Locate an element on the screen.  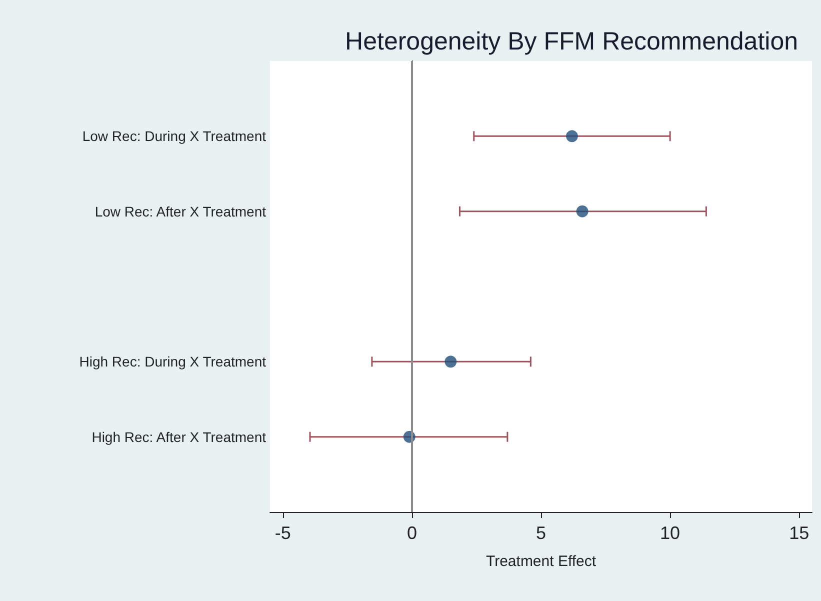
y-tick-label: High Rec: After X Treatment is located at coordinates (179, 436).